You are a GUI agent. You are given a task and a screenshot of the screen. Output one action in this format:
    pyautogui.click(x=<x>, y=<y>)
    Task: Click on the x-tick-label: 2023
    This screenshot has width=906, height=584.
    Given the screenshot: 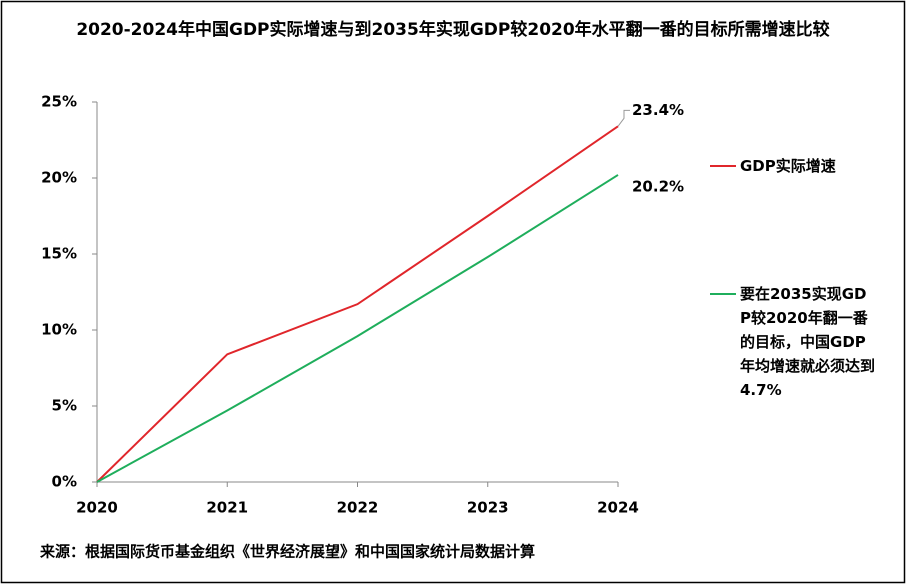 What is the action you would take?
    pyautogui.click(x=488, y=508)
    